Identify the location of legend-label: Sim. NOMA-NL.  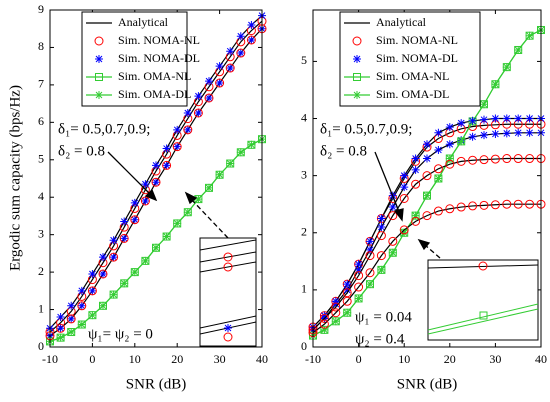
(159, 40).